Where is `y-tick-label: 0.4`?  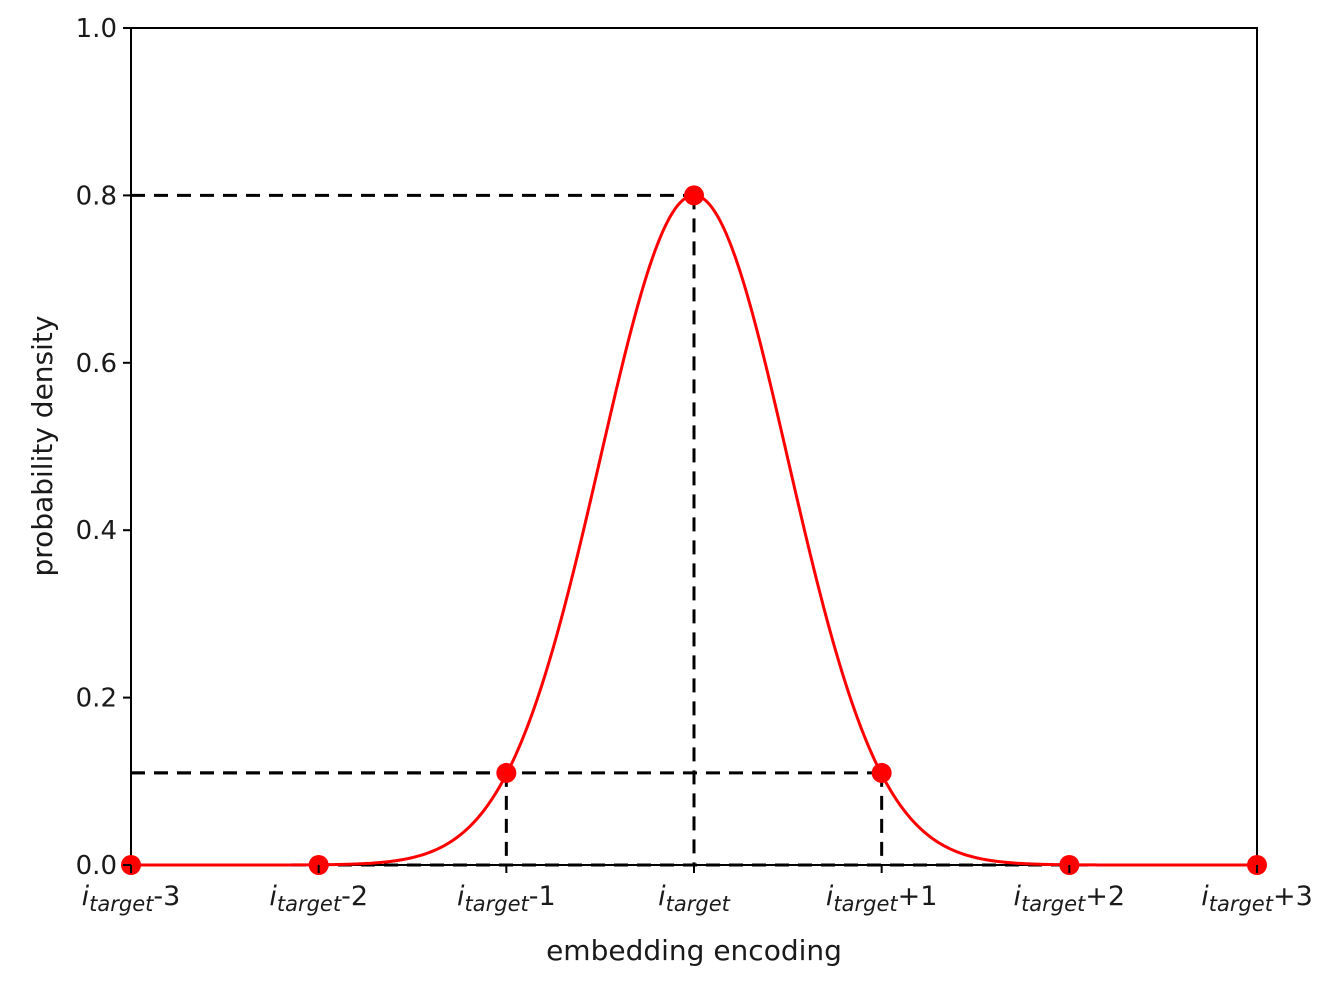
y-tick-label: 0.4 is located at coordinates (96, 531).